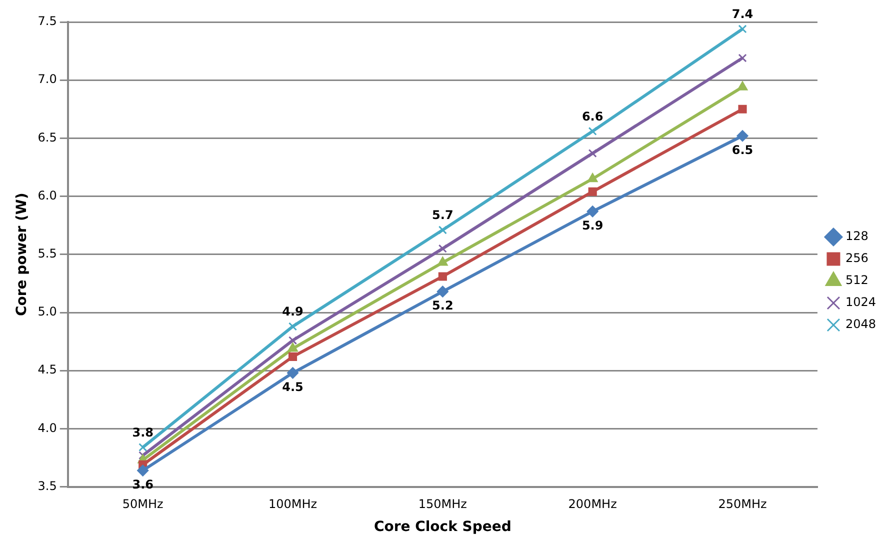 The image size is (896, 548). What do you see at coordinates (47, 311) in the screenshot?
I see `y-tick-label: 5.0` at bounding box center [47, 311].